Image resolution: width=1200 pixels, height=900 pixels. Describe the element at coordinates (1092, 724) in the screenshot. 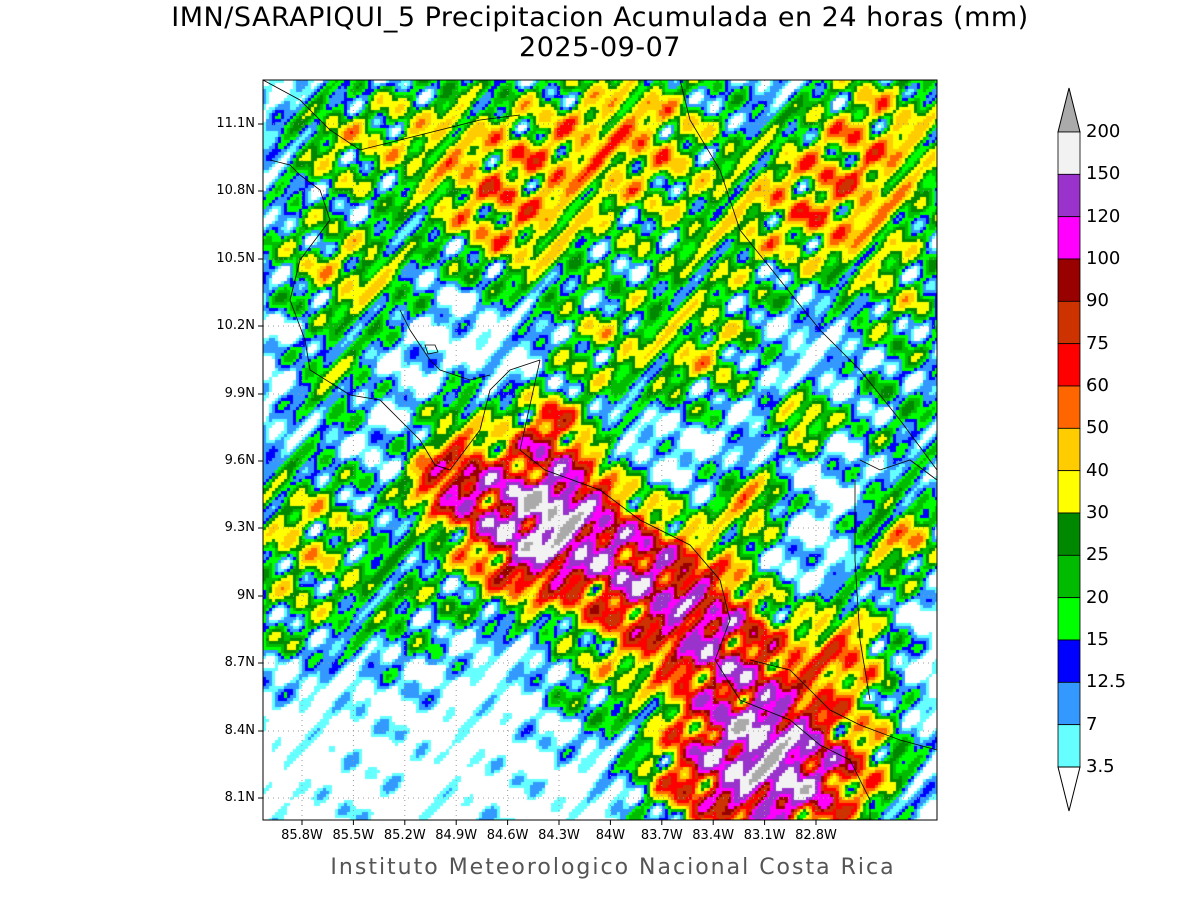

I see `colorbar-label: 7` at that location.